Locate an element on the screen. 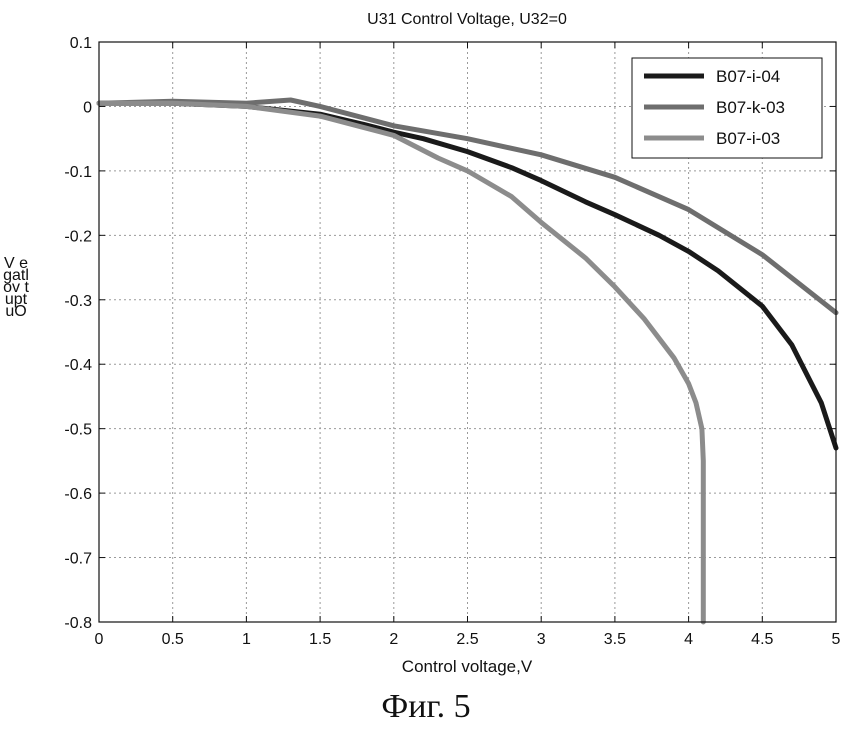 The image size is (852, 738). legend-label-3: B07-i-03 is located at coordinates (748, 138).